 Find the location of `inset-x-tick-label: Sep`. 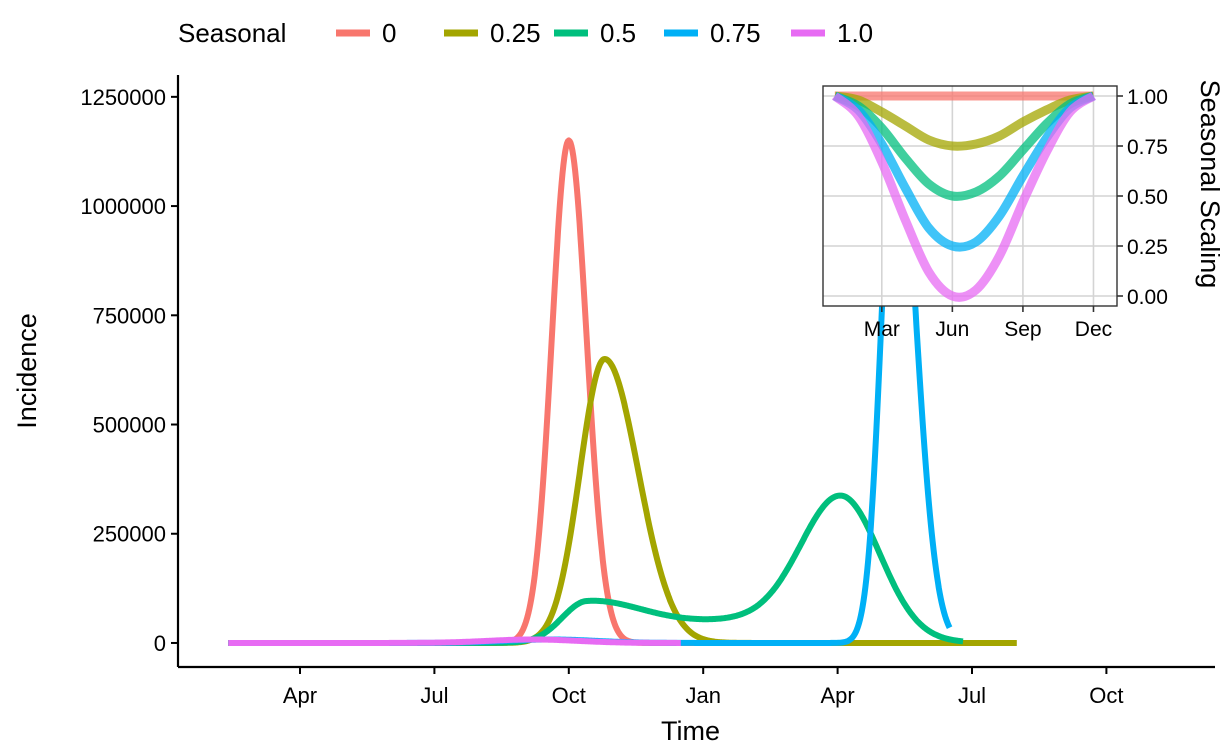

inset-x-tick-label: Sep is located at coordinates (1022, 329).